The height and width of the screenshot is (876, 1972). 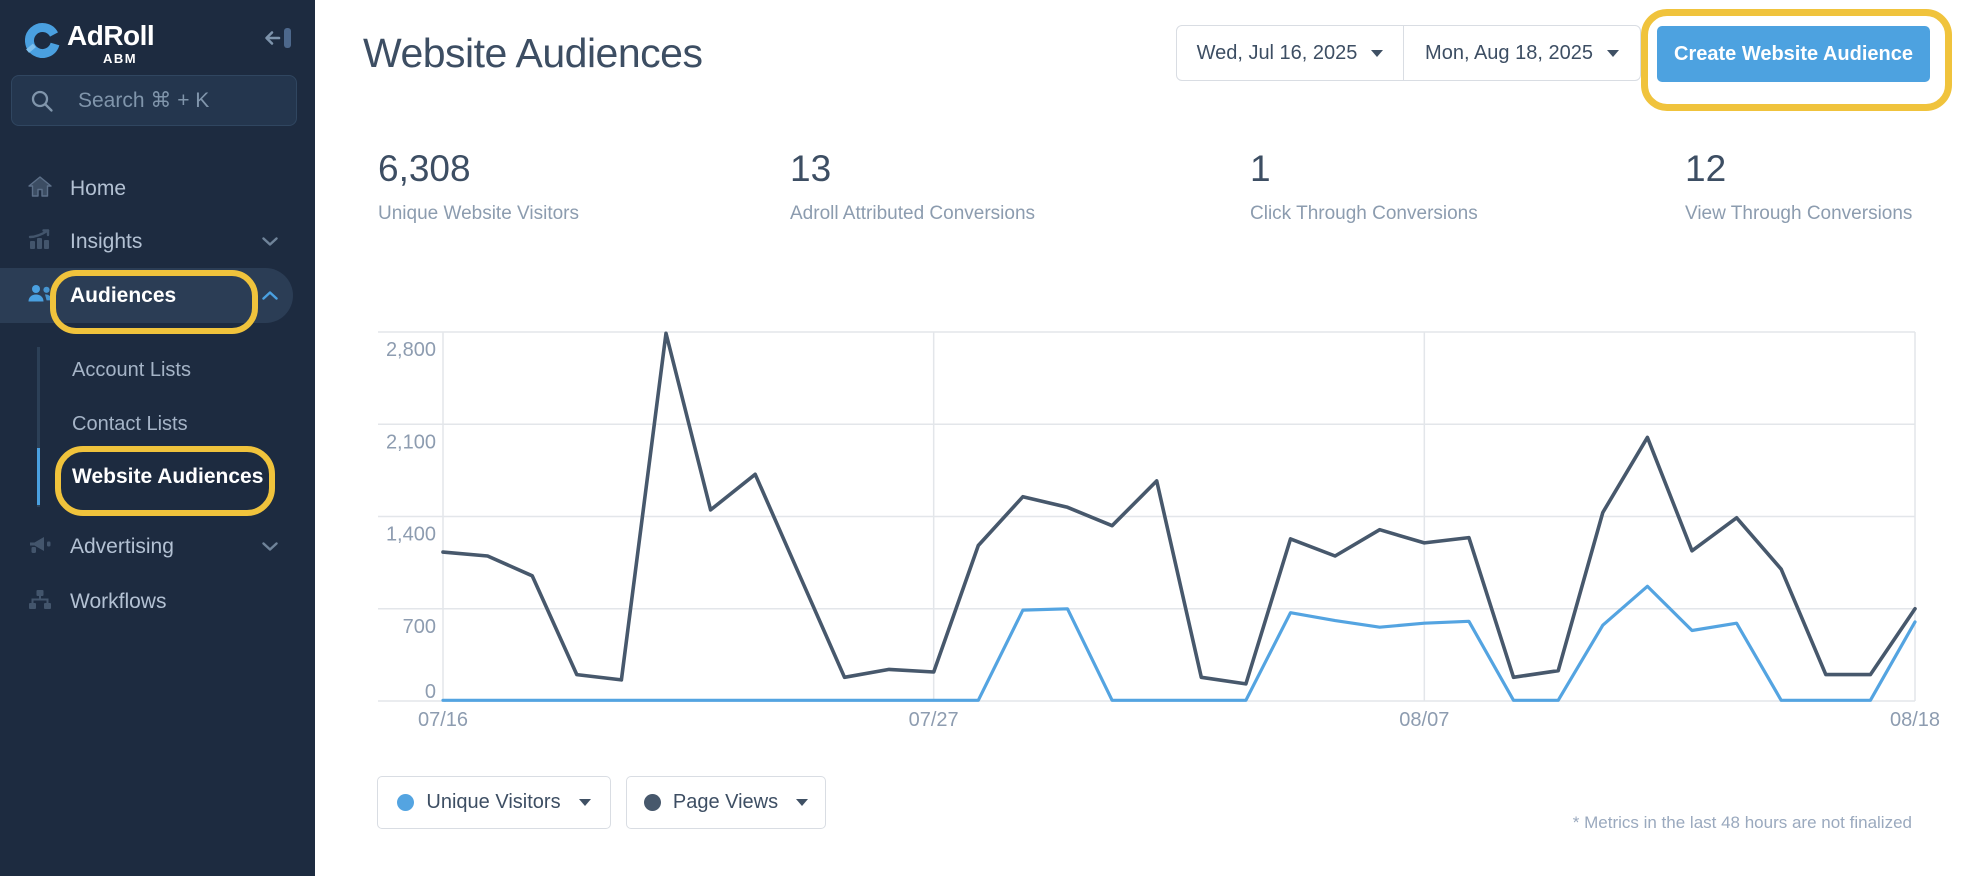 I want to click on sidebar-item-account-lists: Account Lists, so click(x=182, y=370).